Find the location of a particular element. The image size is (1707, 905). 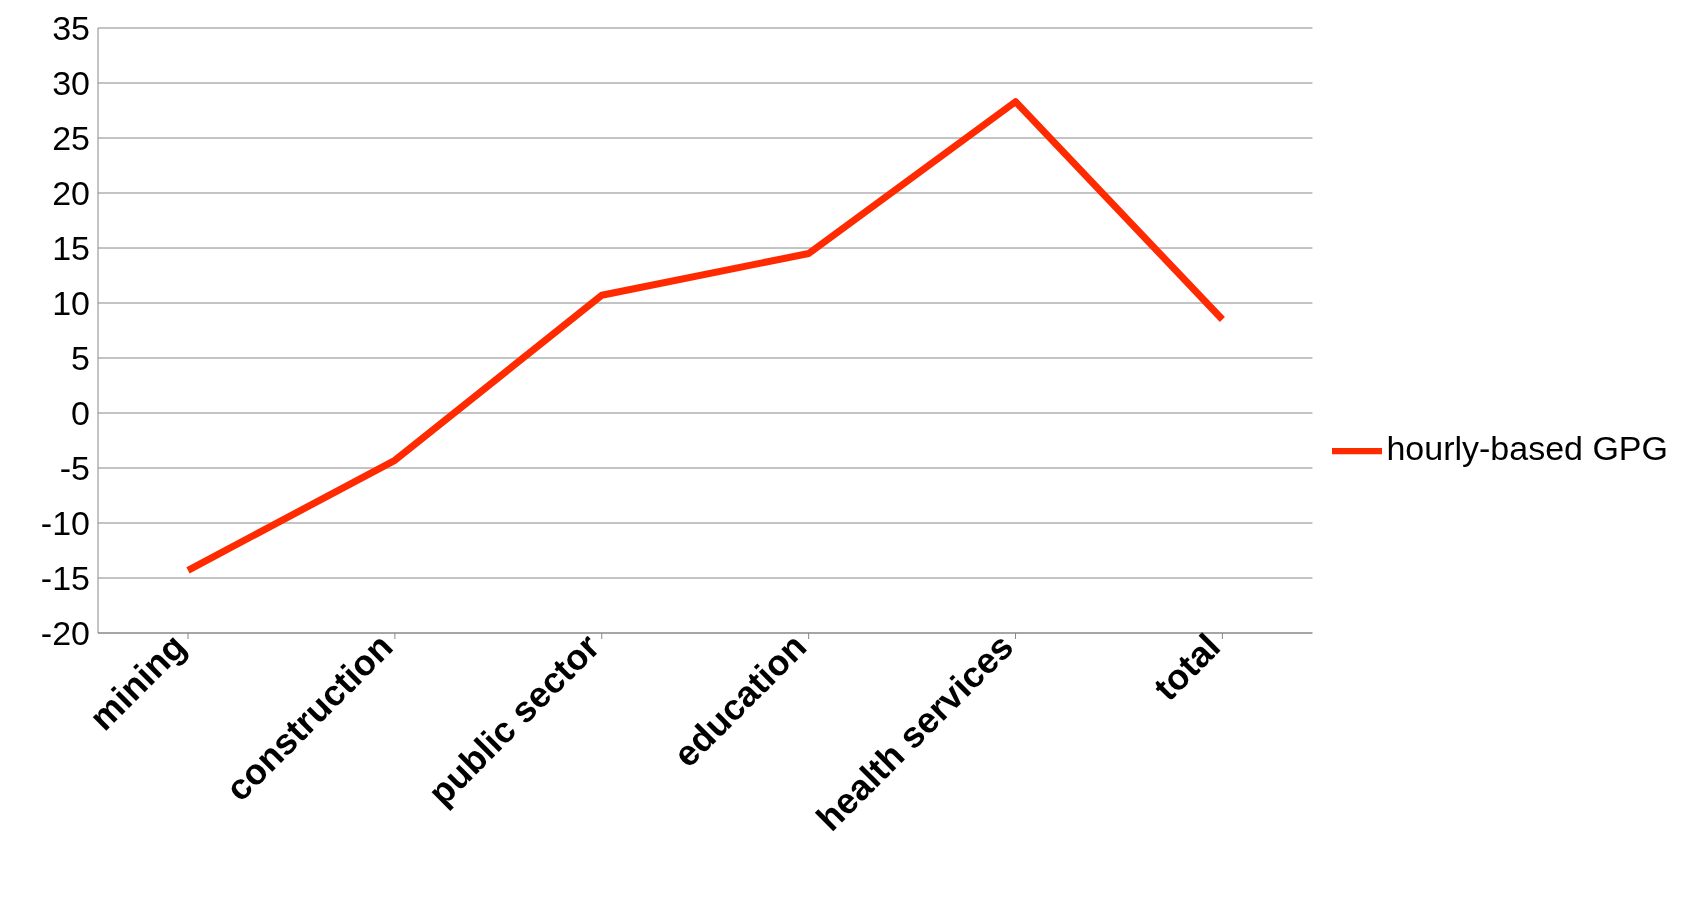

y-tick-label: -20 is located at coordinates (65, 633).